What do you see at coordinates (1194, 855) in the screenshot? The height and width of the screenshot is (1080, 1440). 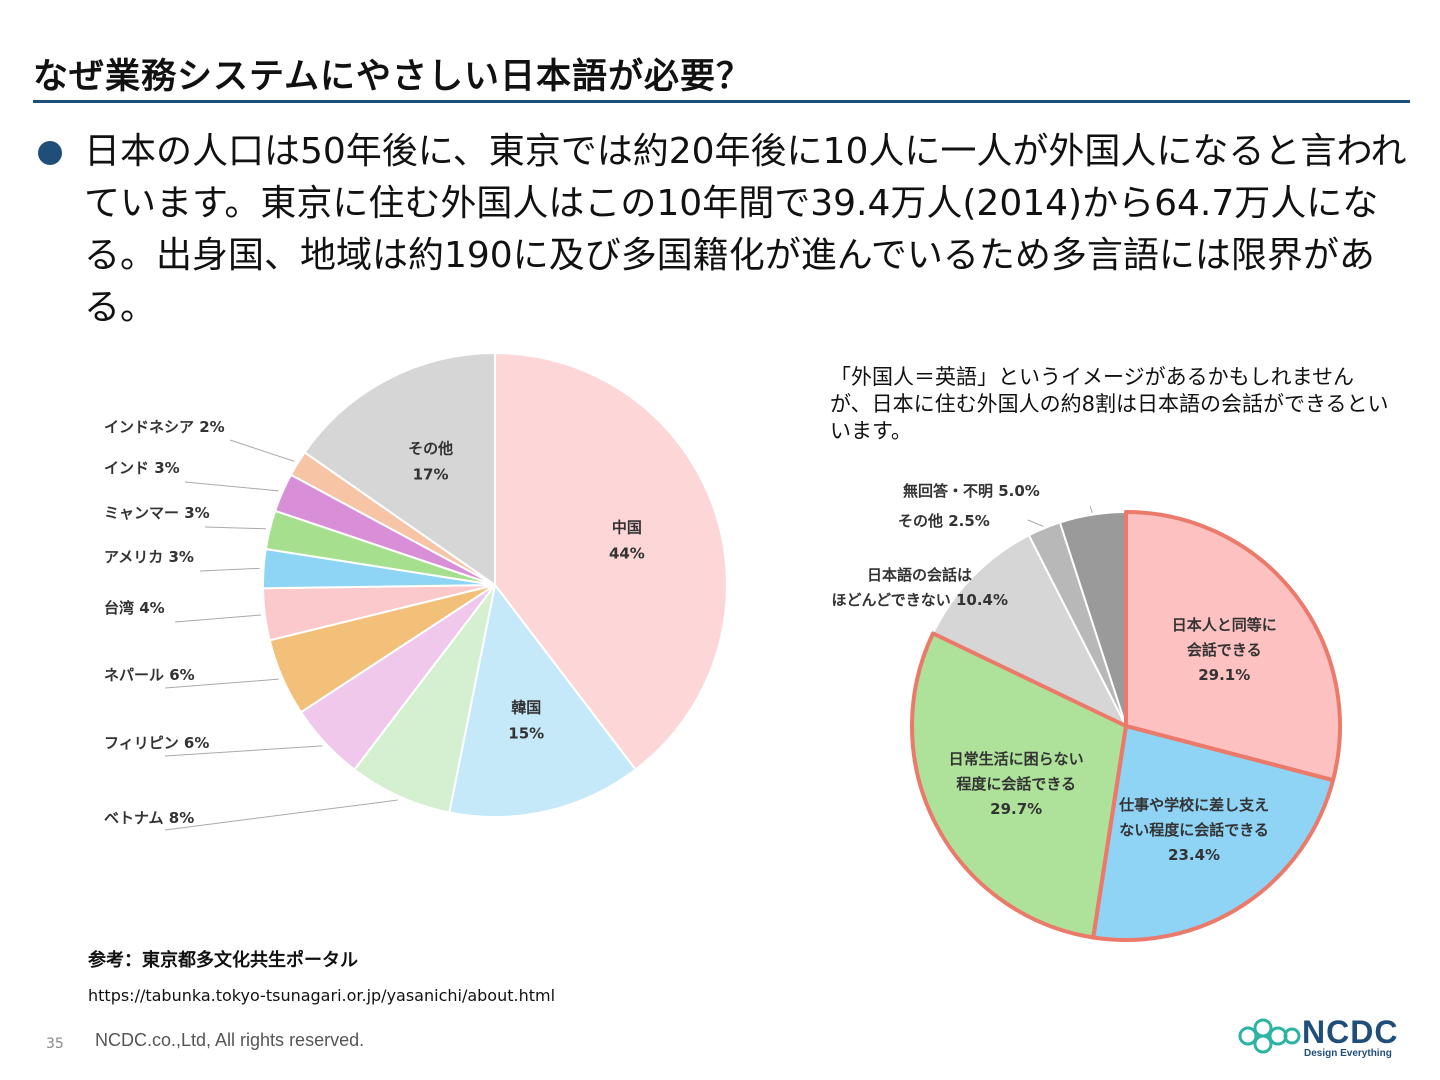 I see `pie2-label-1-2: 23.4%` at bounding box center [1194, 855].